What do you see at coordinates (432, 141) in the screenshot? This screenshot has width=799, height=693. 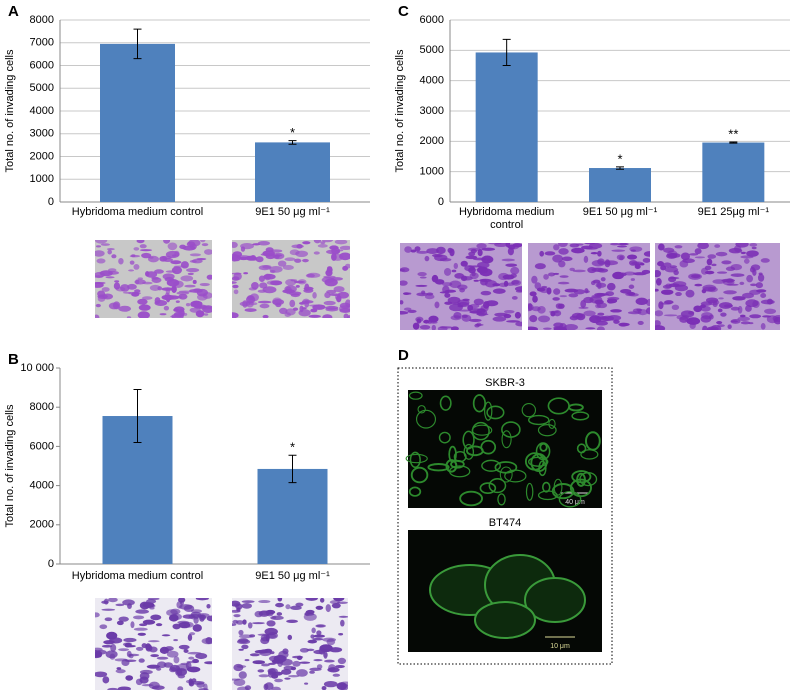 I see `y-tick-label: 2000` at bounding box center [432, 141].